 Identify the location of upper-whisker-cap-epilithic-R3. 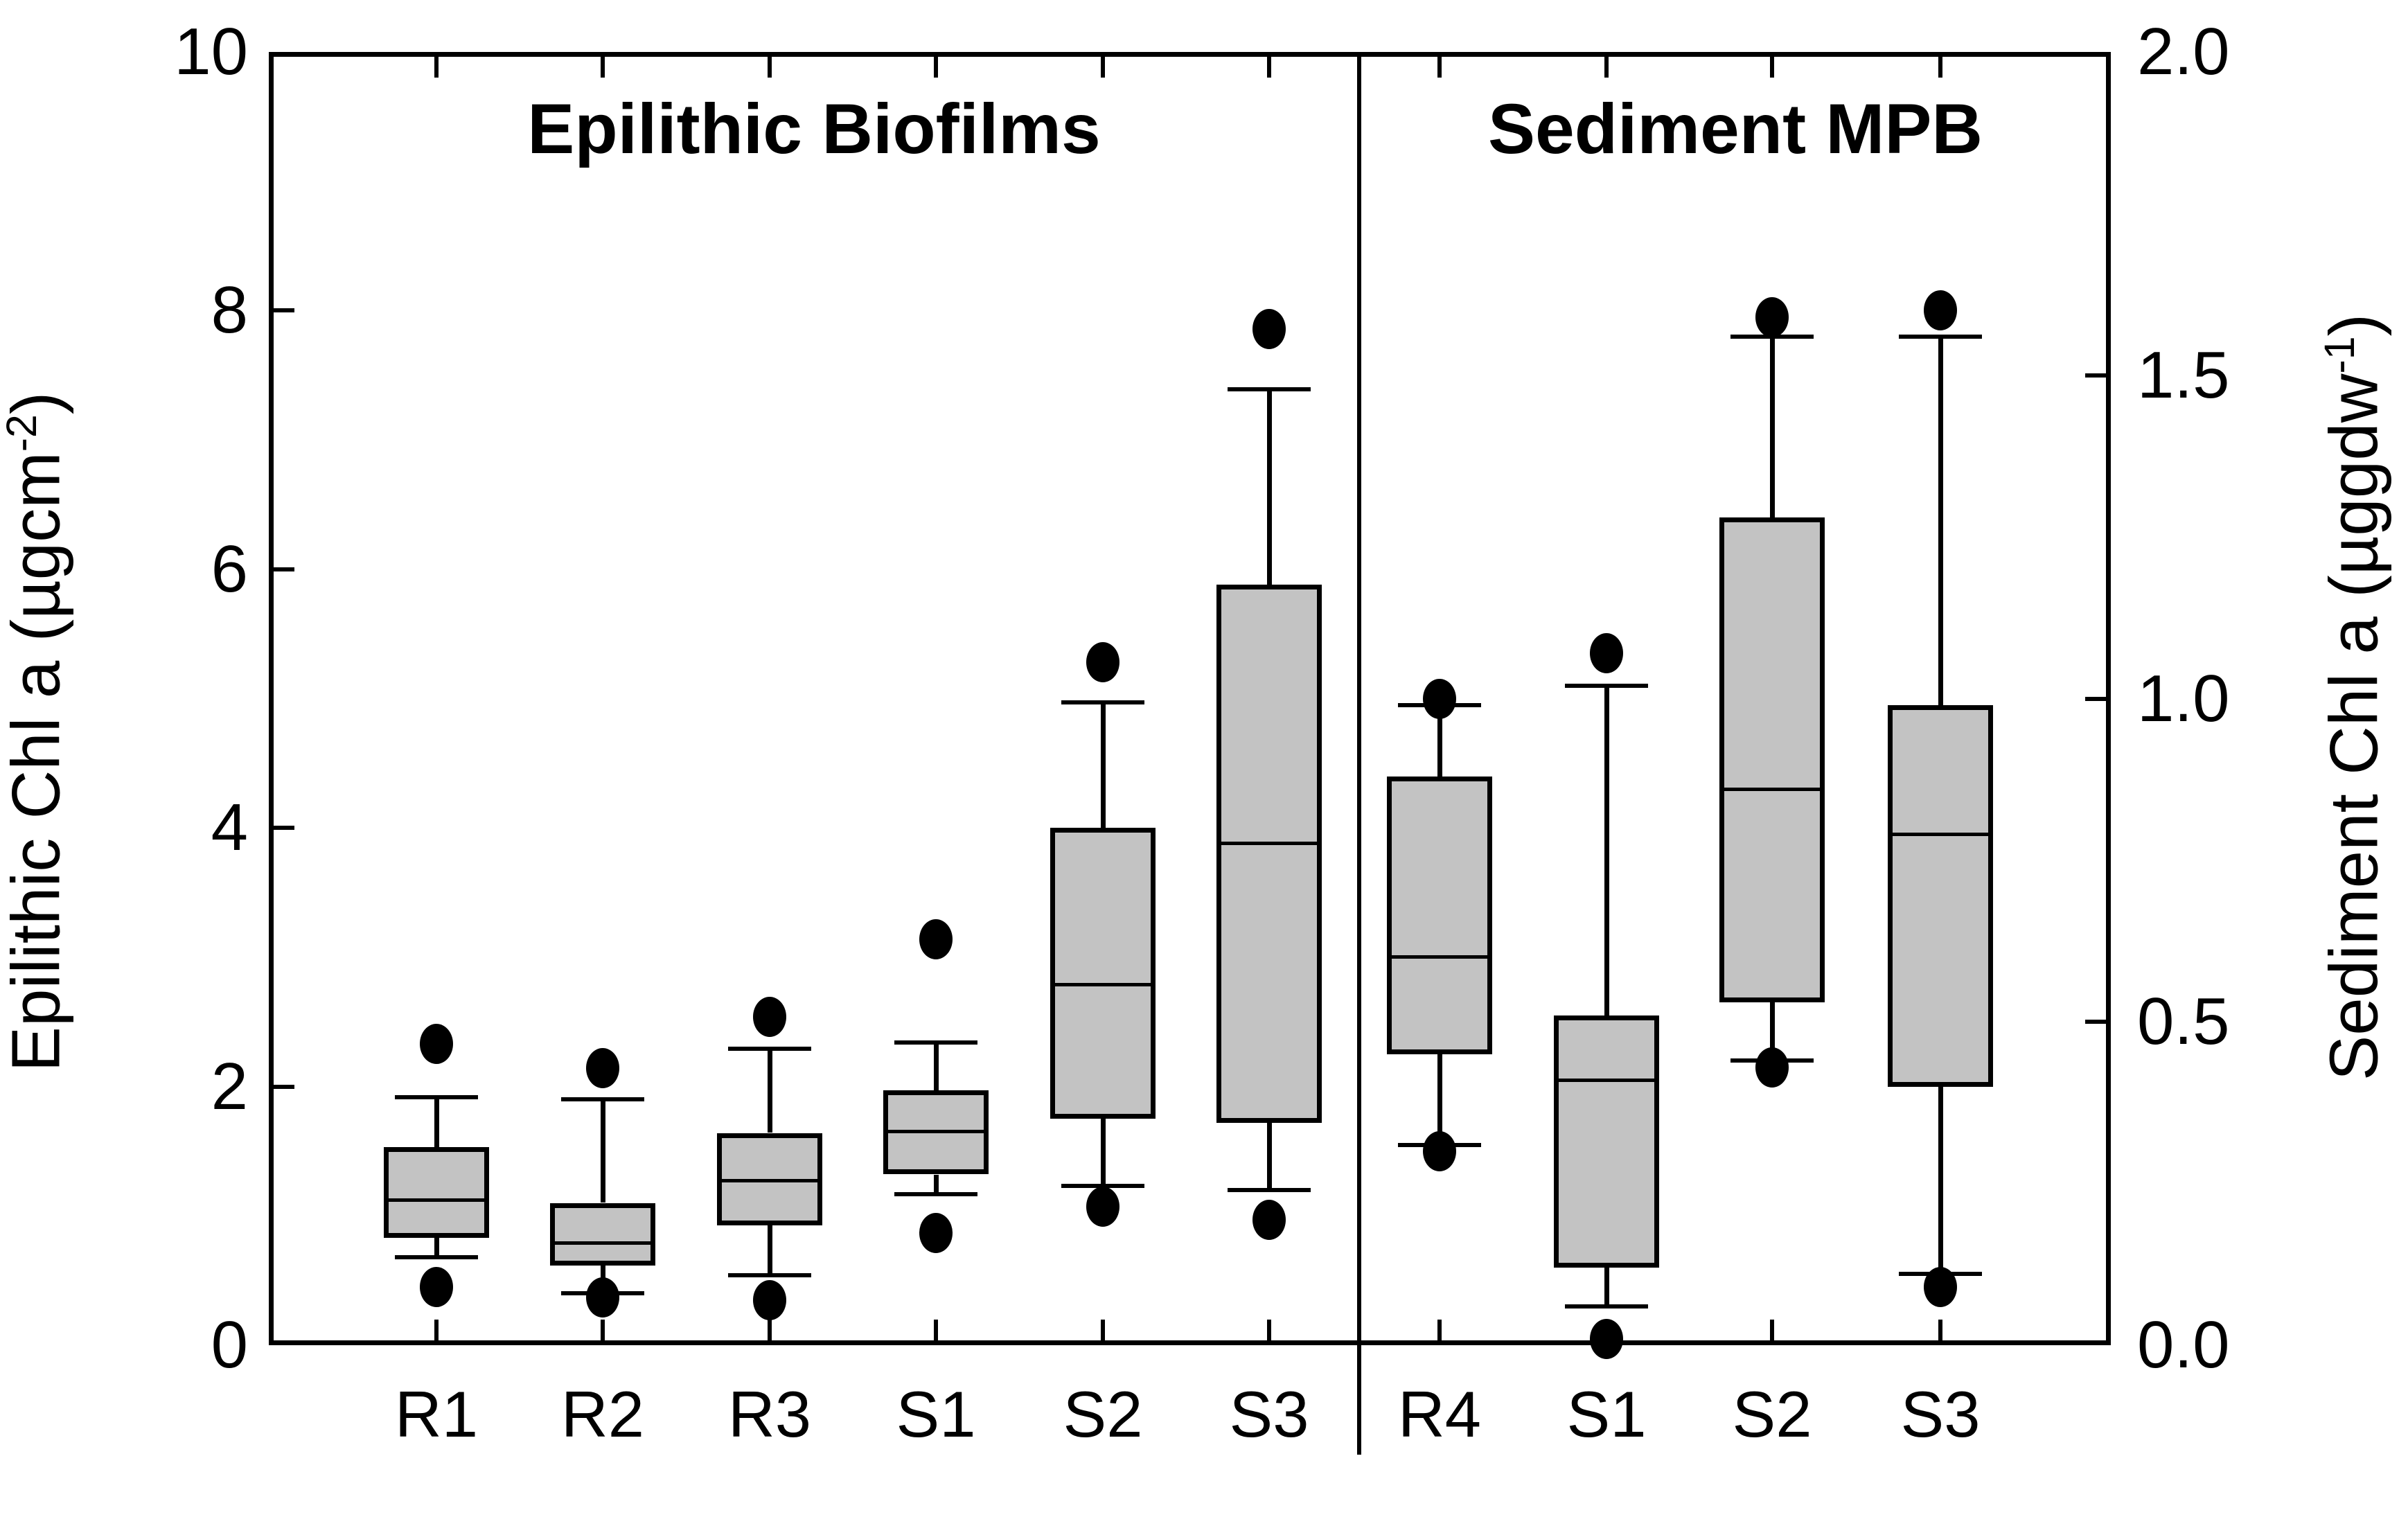
(769, 1049).